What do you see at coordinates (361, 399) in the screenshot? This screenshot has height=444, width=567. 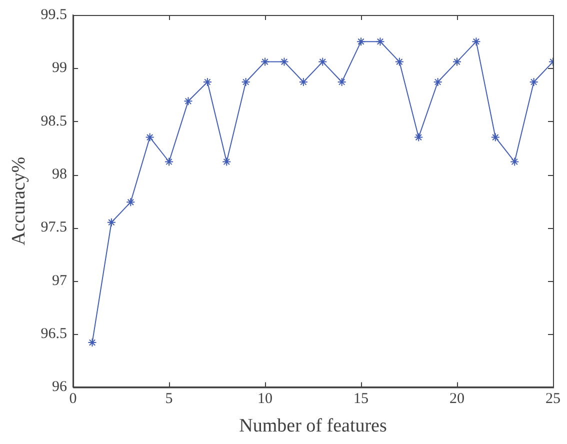 I see `x-tick-label: 15` at bounding box center [361, 399].